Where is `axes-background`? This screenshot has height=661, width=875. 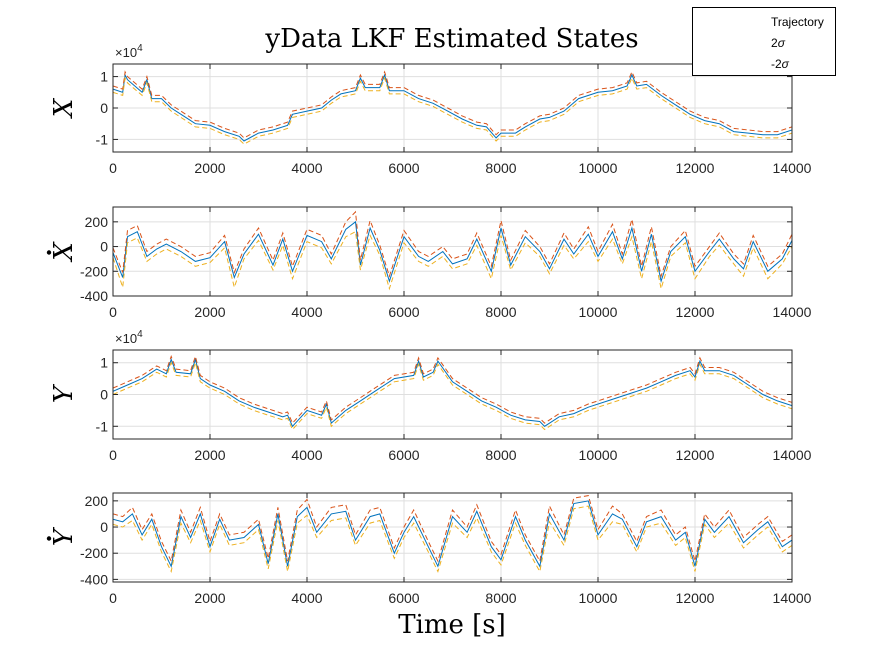 axes-background is located at coordinates (452, 251).